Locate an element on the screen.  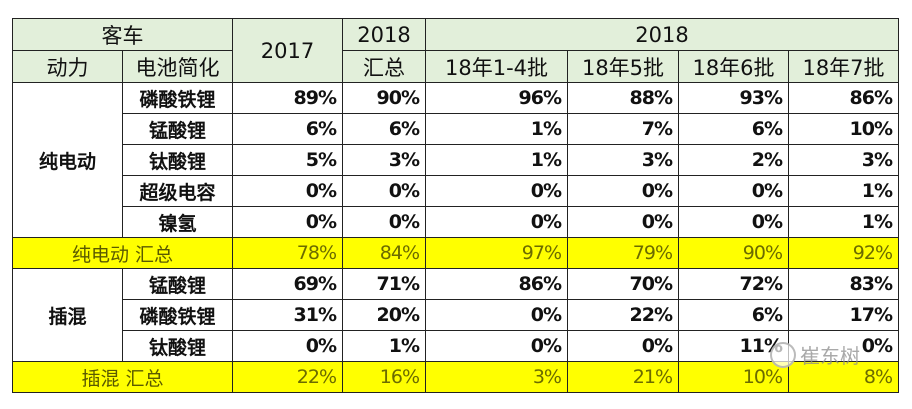
watermark-text: 崔东树 is located at coordinates (830, 356).